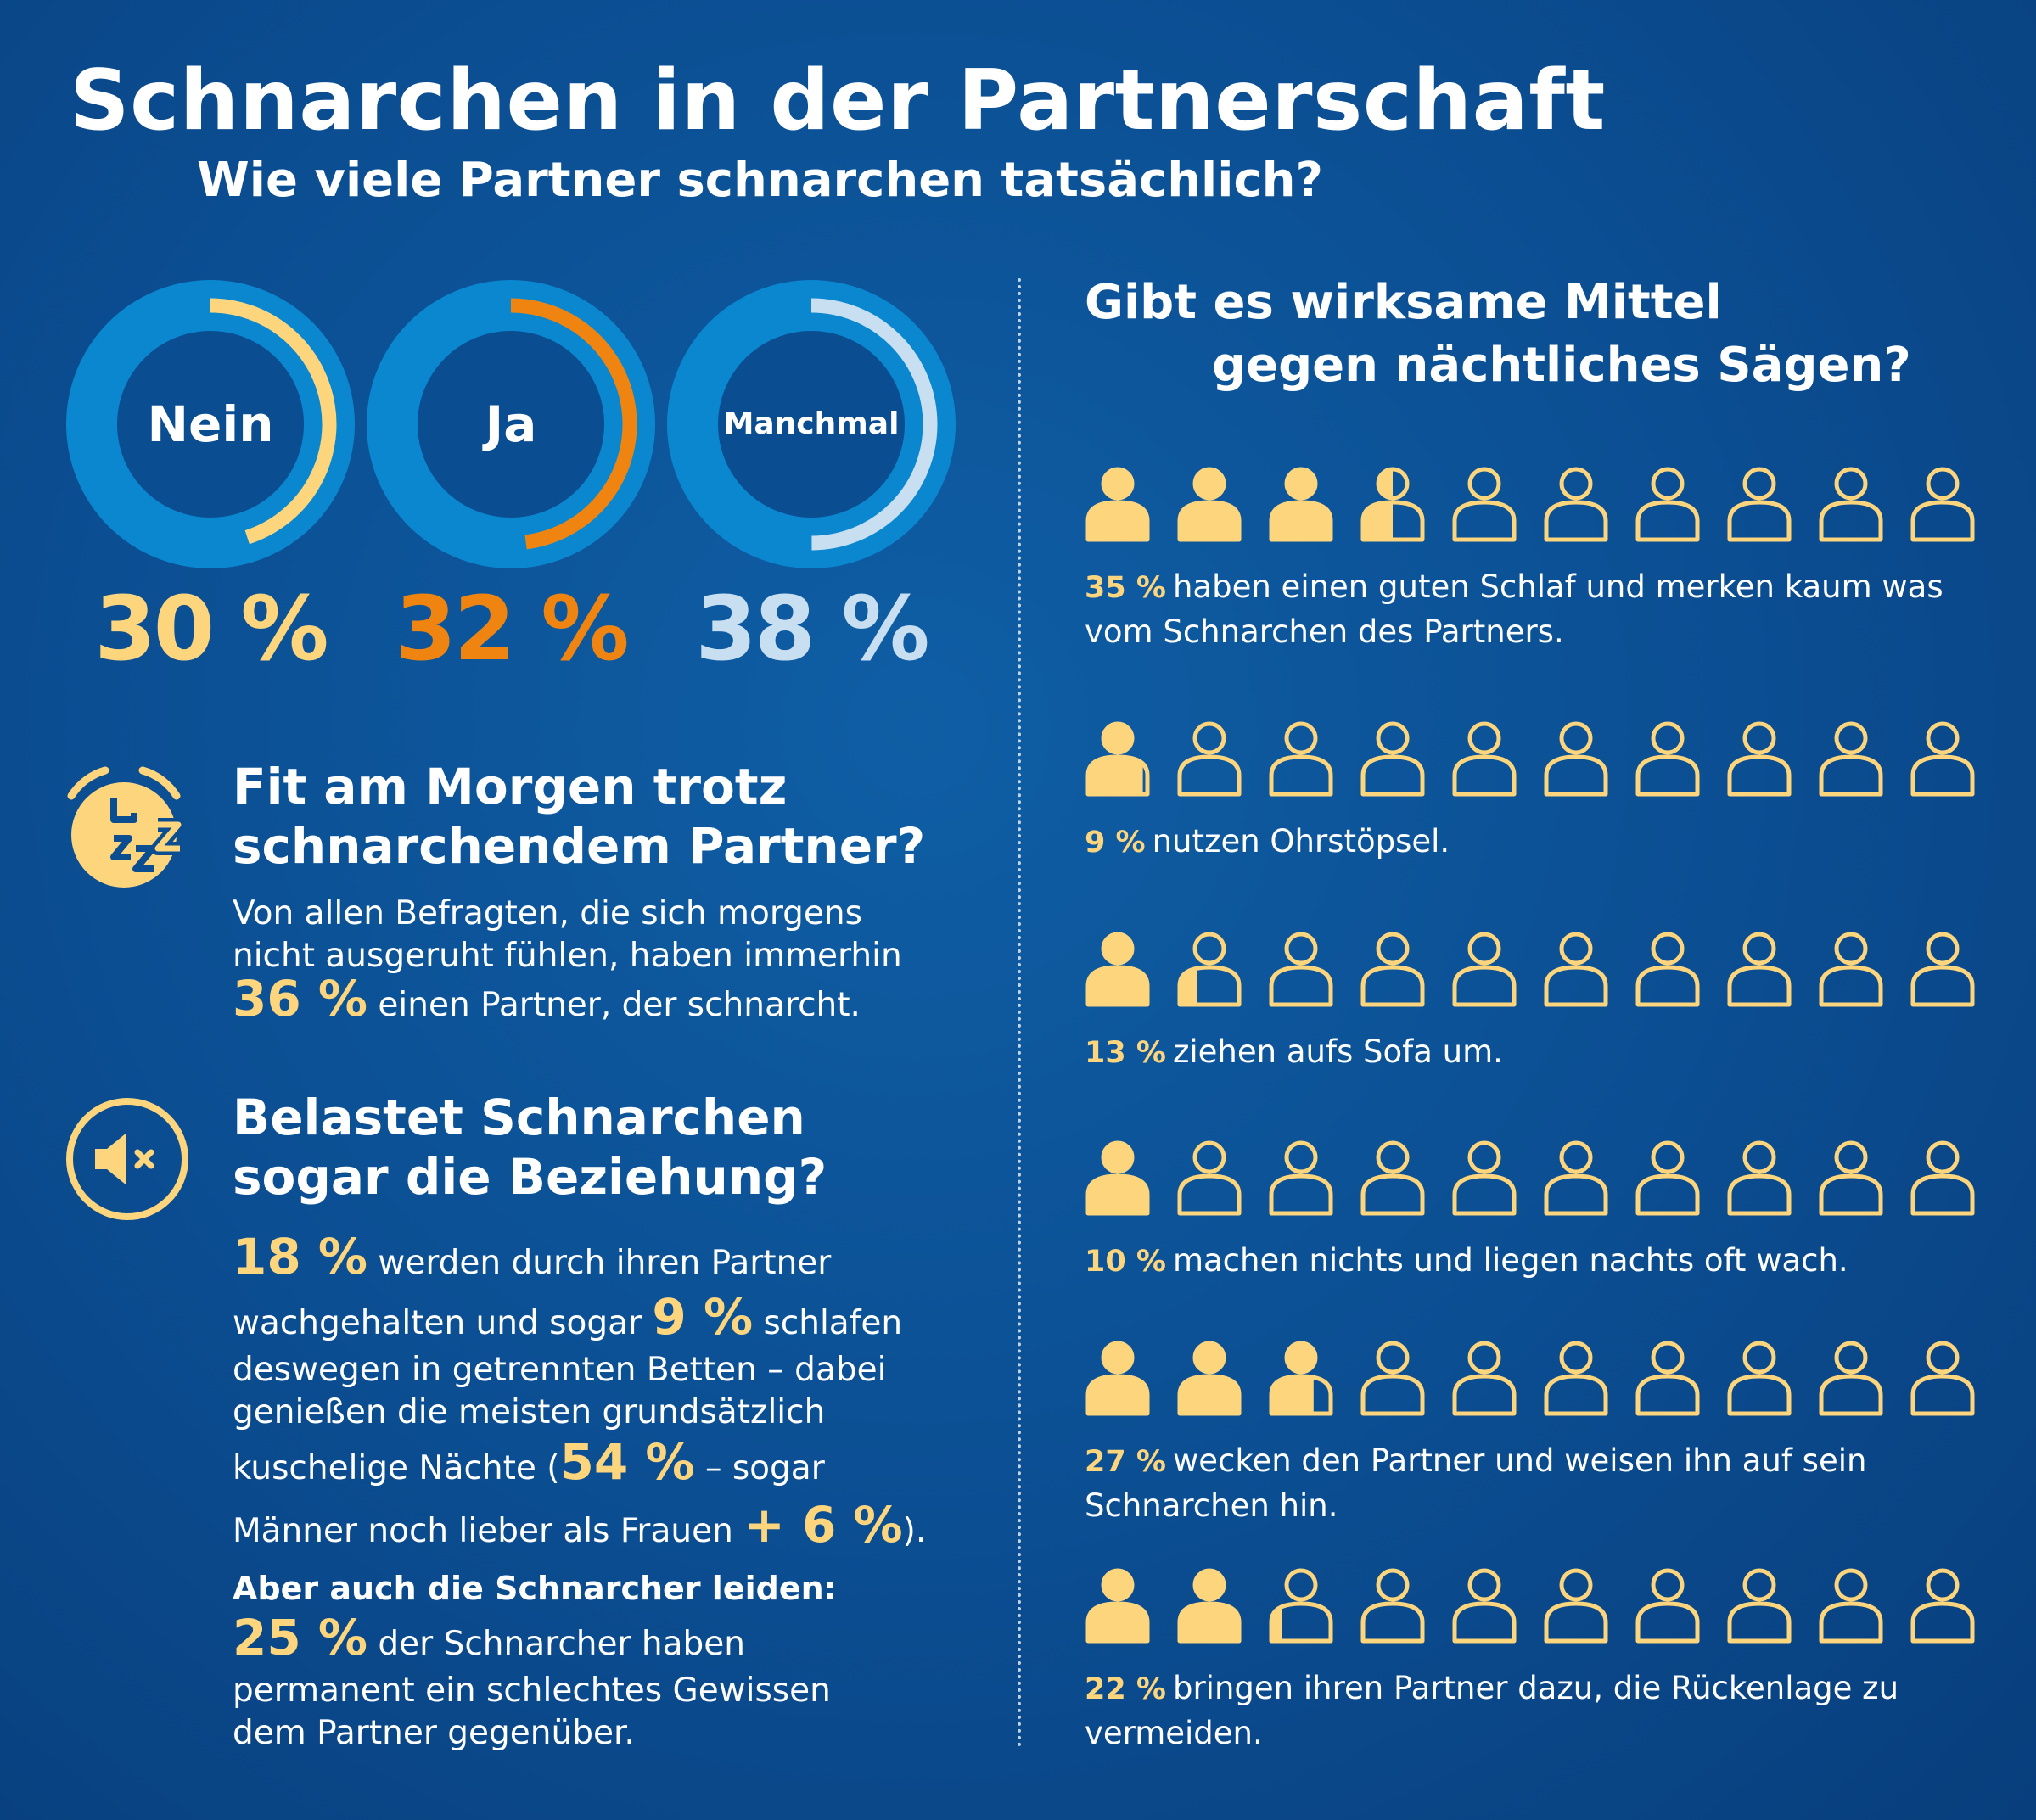 This screenshot has height=1820, width=2036. Describe the element at coordinates (812, 628) in the screenshot. I see `pct-value-manchmal: 38 %` at that location.